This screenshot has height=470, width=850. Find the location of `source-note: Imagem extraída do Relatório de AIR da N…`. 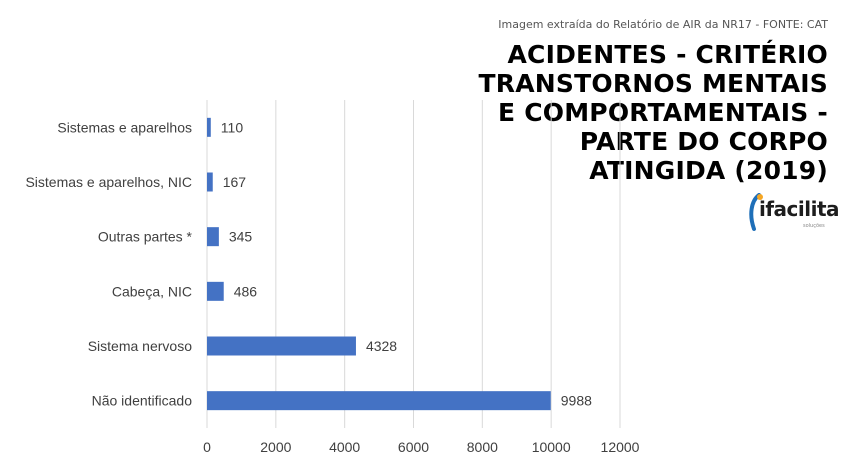

source-note: Imagem extraída do Relatório de AIR da N… is located at coordinates (663, 24).